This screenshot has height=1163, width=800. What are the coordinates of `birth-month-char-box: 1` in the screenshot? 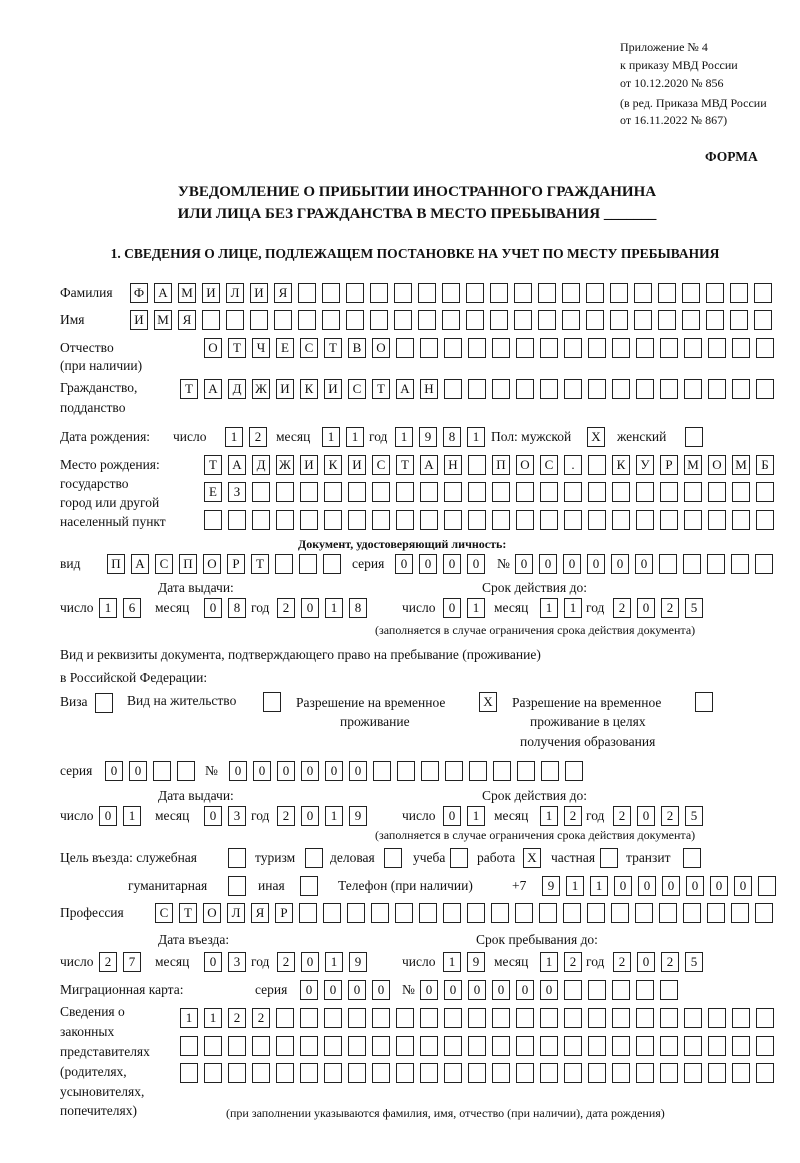 It's located at (355, 437).